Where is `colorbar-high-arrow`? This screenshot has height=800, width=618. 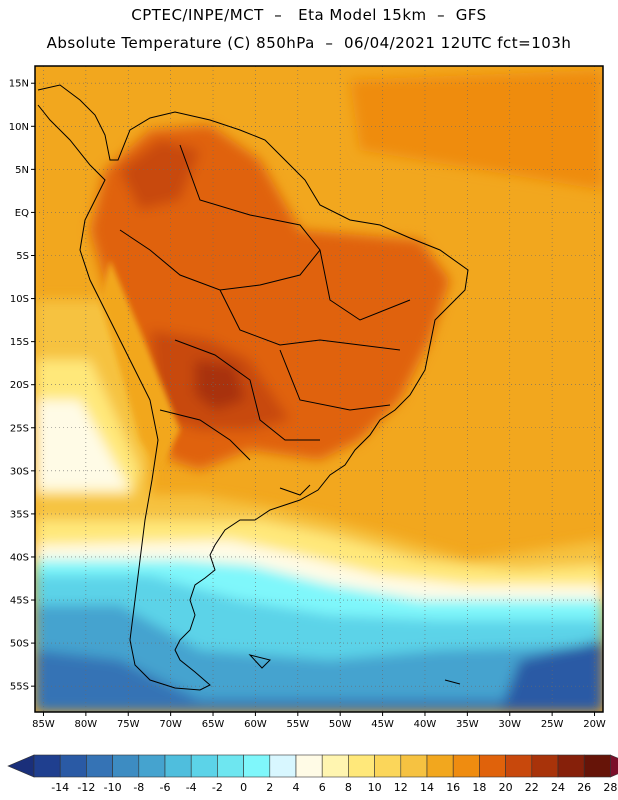
colorbar-high-arrow is located at coordinates (614, 766).